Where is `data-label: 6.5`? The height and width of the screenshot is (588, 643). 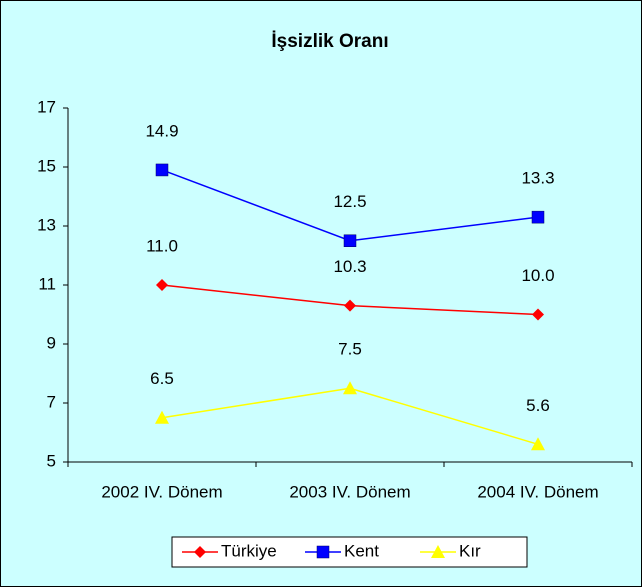 data-label: 6.5 is located at coordinates (162, 378).